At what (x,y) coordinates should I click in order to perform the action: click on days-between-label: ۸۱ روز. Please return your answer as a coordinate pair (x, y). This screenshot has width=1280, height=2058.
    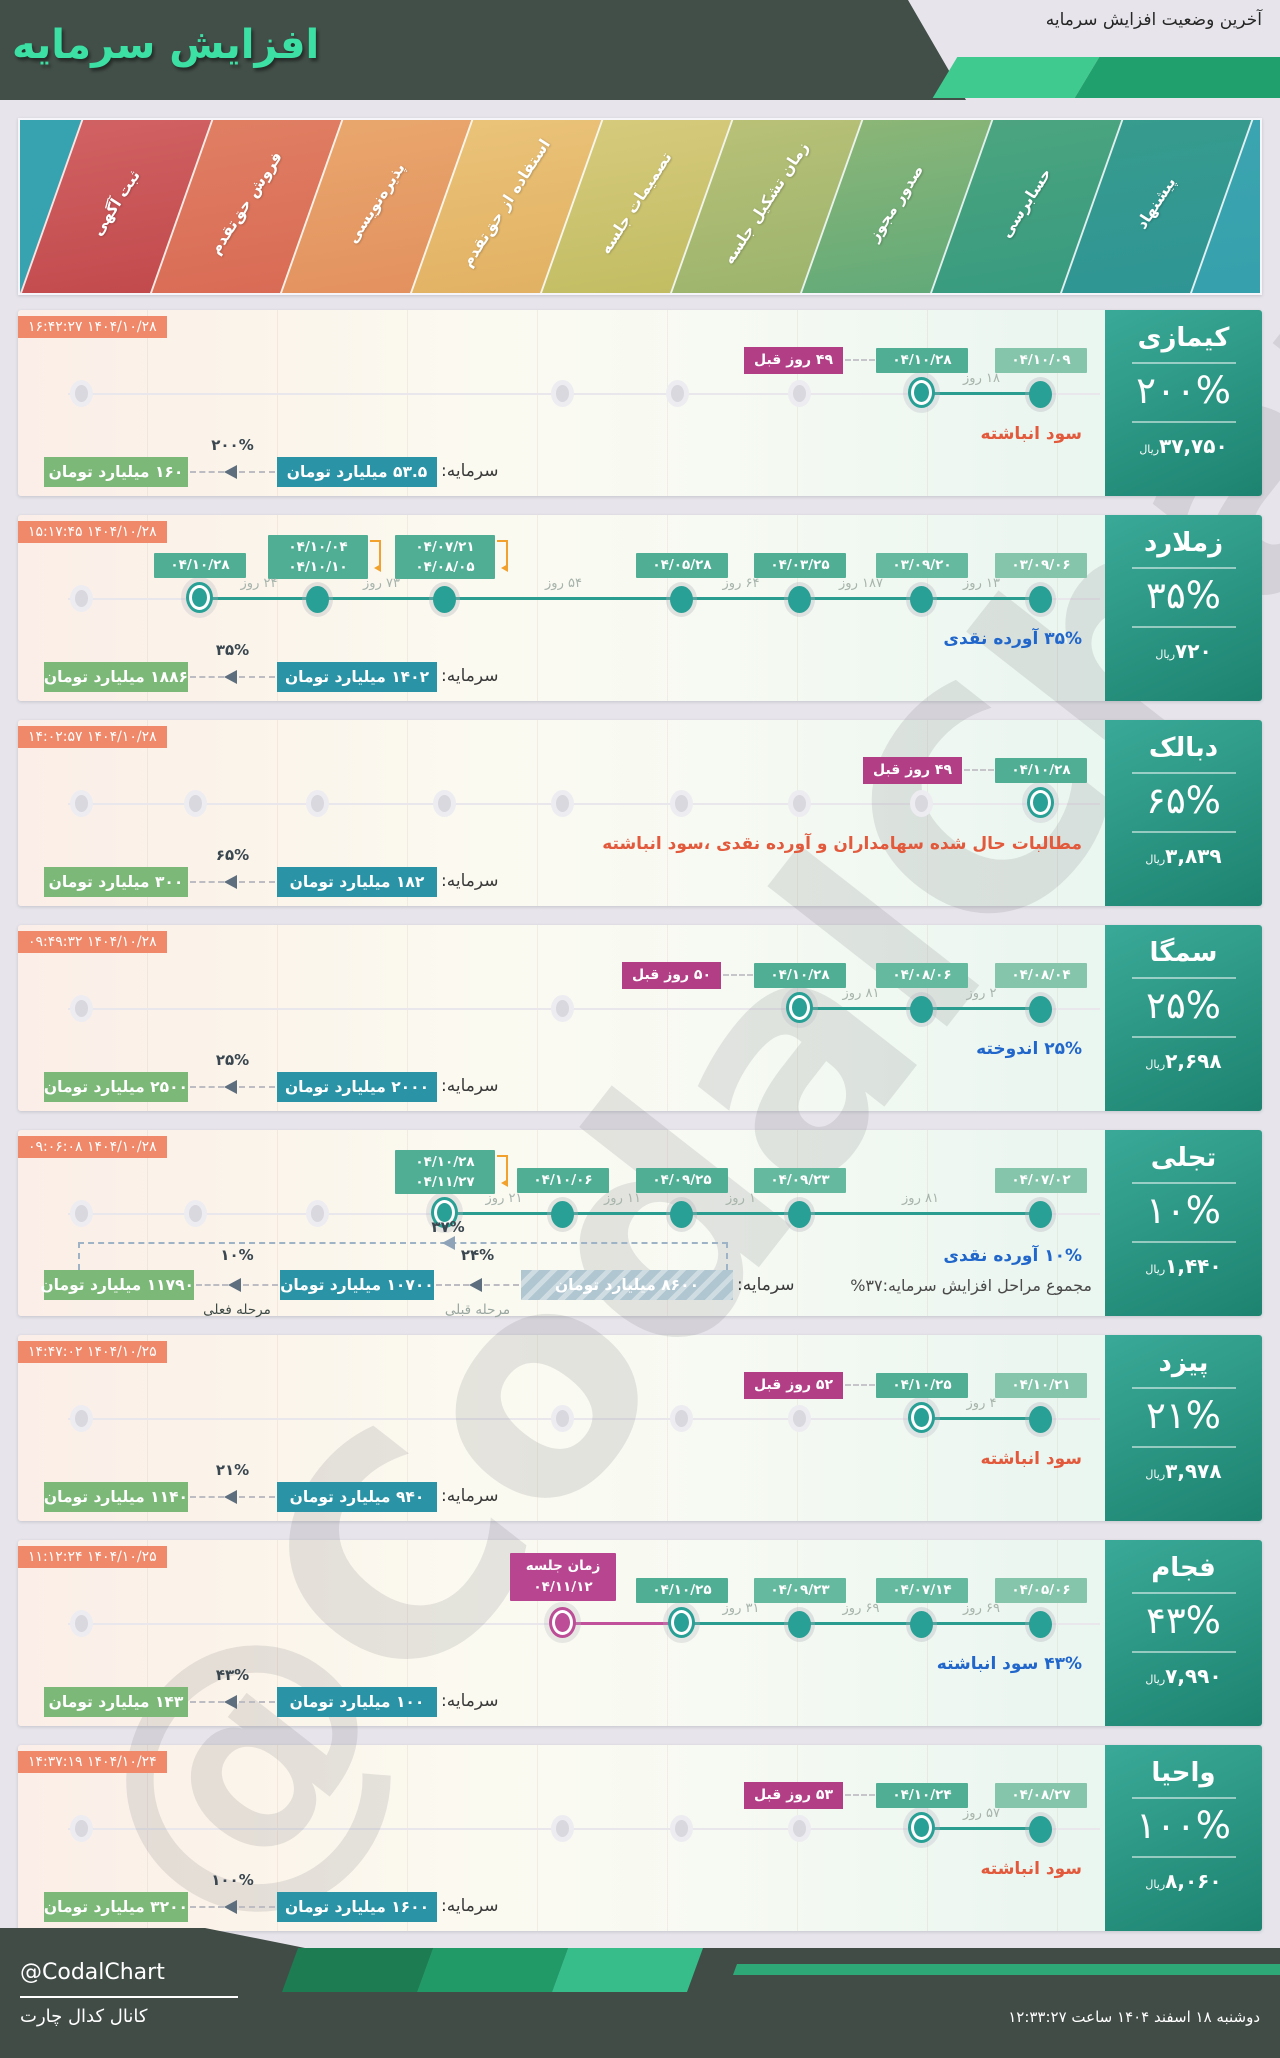
    Looking at the image, I should click on (920, 1198).